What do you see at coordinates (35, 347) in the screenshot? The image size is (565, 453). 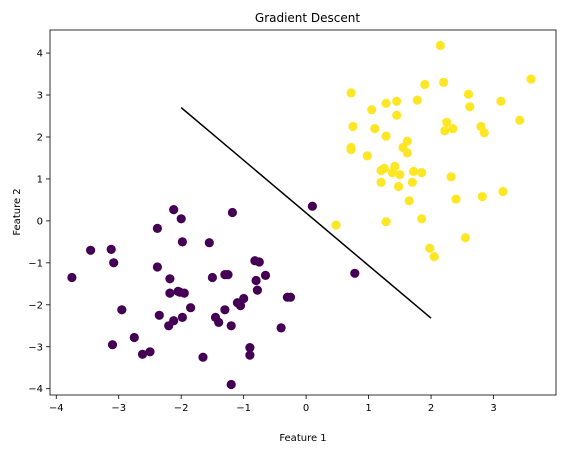 I see `y-tick-label: −3` at bounding box center [35, 347].